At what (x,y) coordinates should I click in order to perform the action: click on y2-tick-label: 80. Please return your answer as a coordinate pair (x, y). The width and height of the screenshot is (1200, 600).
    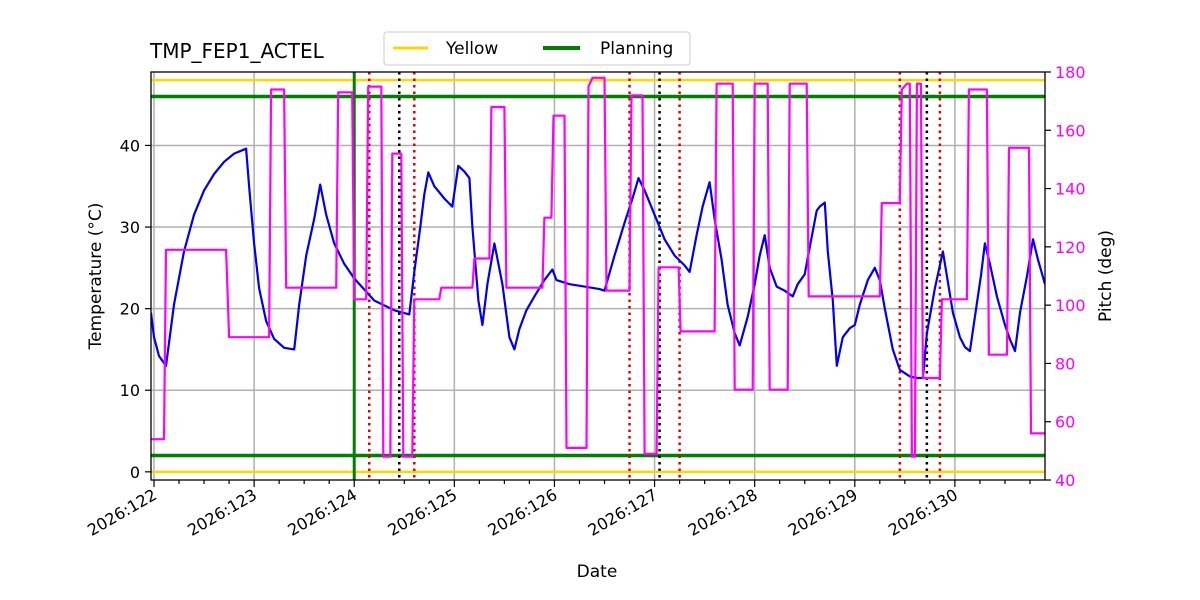
    Looking at the image, I should click on (1065, 363).